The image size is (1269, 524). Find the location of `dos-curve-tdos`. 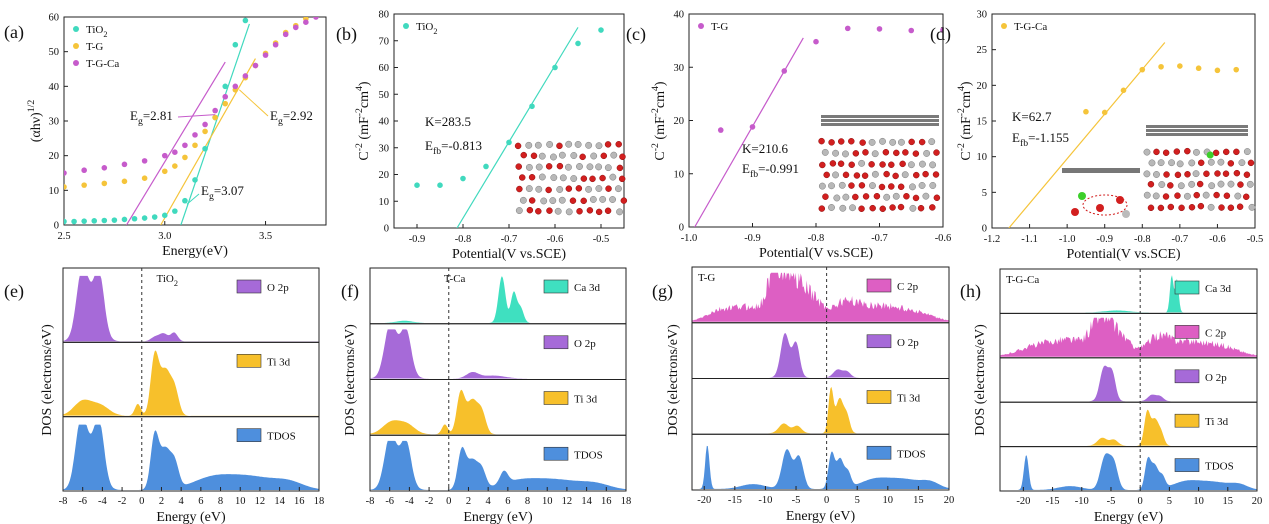

dos-curve-tdos is located at coordinates (820, 467).